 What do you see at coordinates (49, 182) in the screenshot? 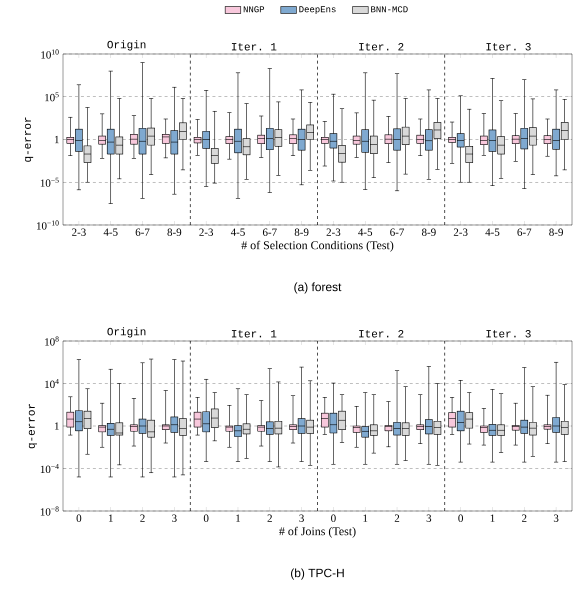
I see `y-tick-label: 10$^{−5}$` at bounding box center [49, 182].